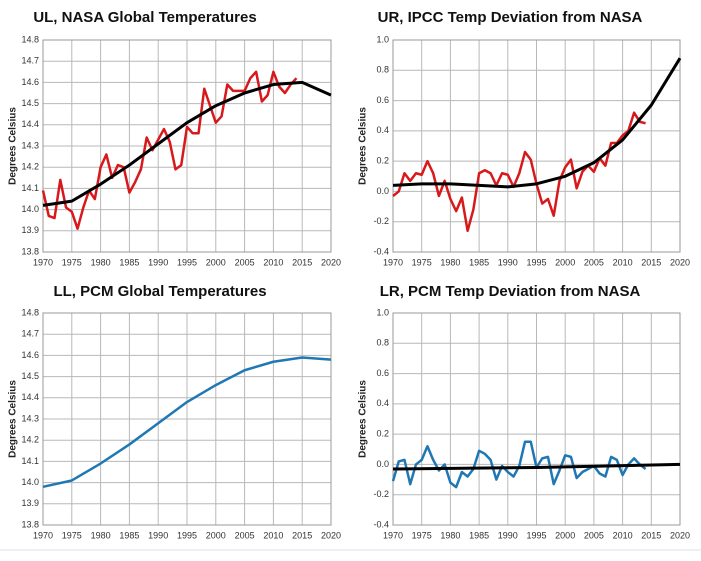 Image resolution: width=701 pixels, height=561 pixels. I want to click on y-tick-label: 0.0, so click(382, 191).